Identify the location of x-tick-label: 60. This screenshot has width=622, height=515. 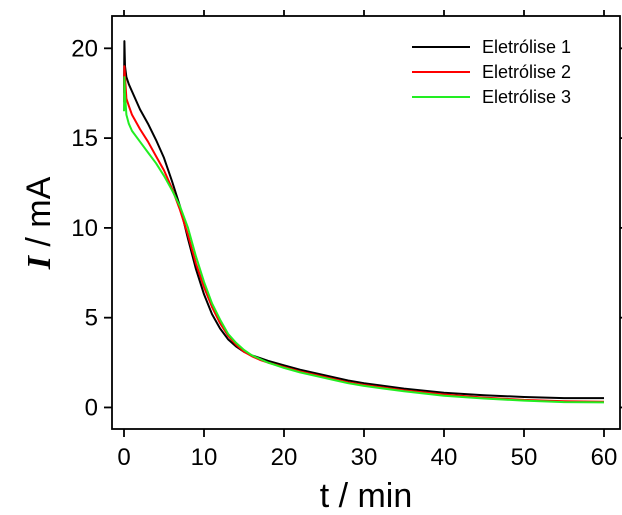
(604, 457).